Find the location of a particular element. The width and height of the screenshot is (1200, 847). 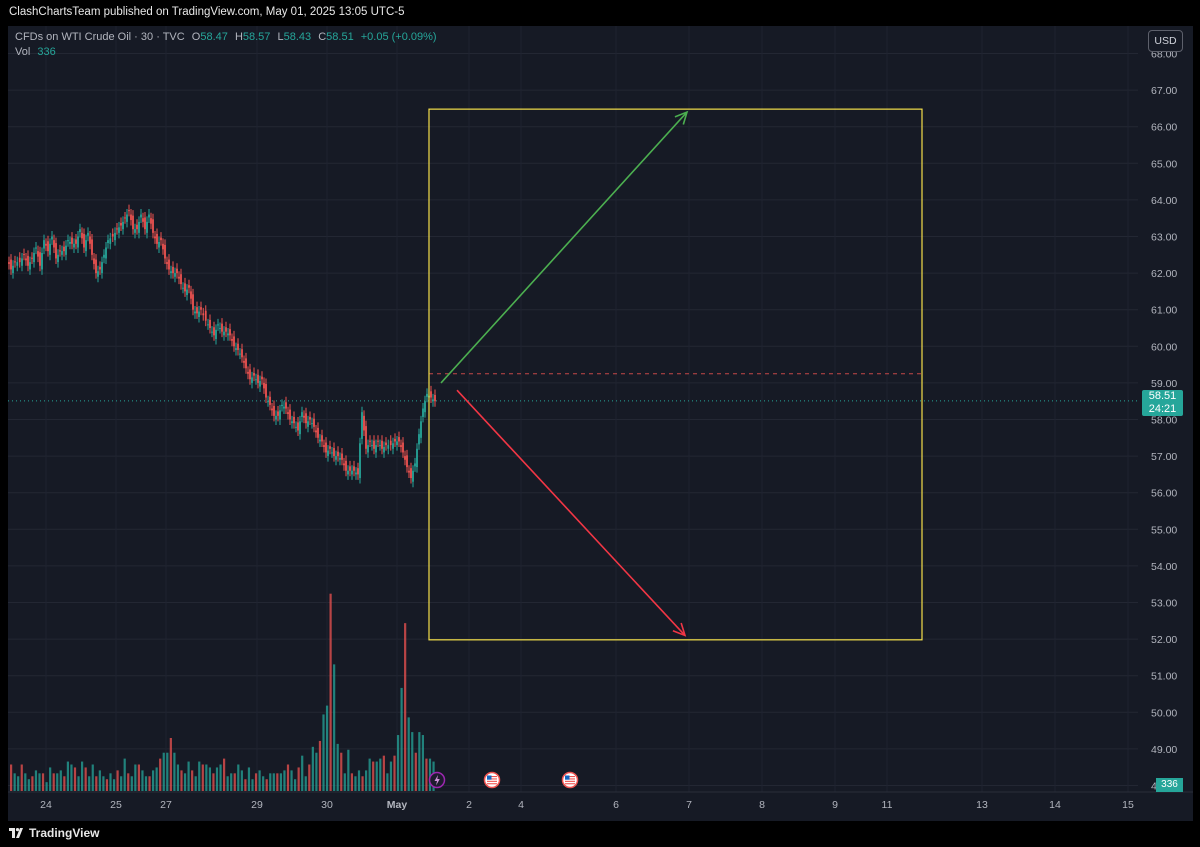

legend-volume-label: Vol is located at coordinates (23, 52).